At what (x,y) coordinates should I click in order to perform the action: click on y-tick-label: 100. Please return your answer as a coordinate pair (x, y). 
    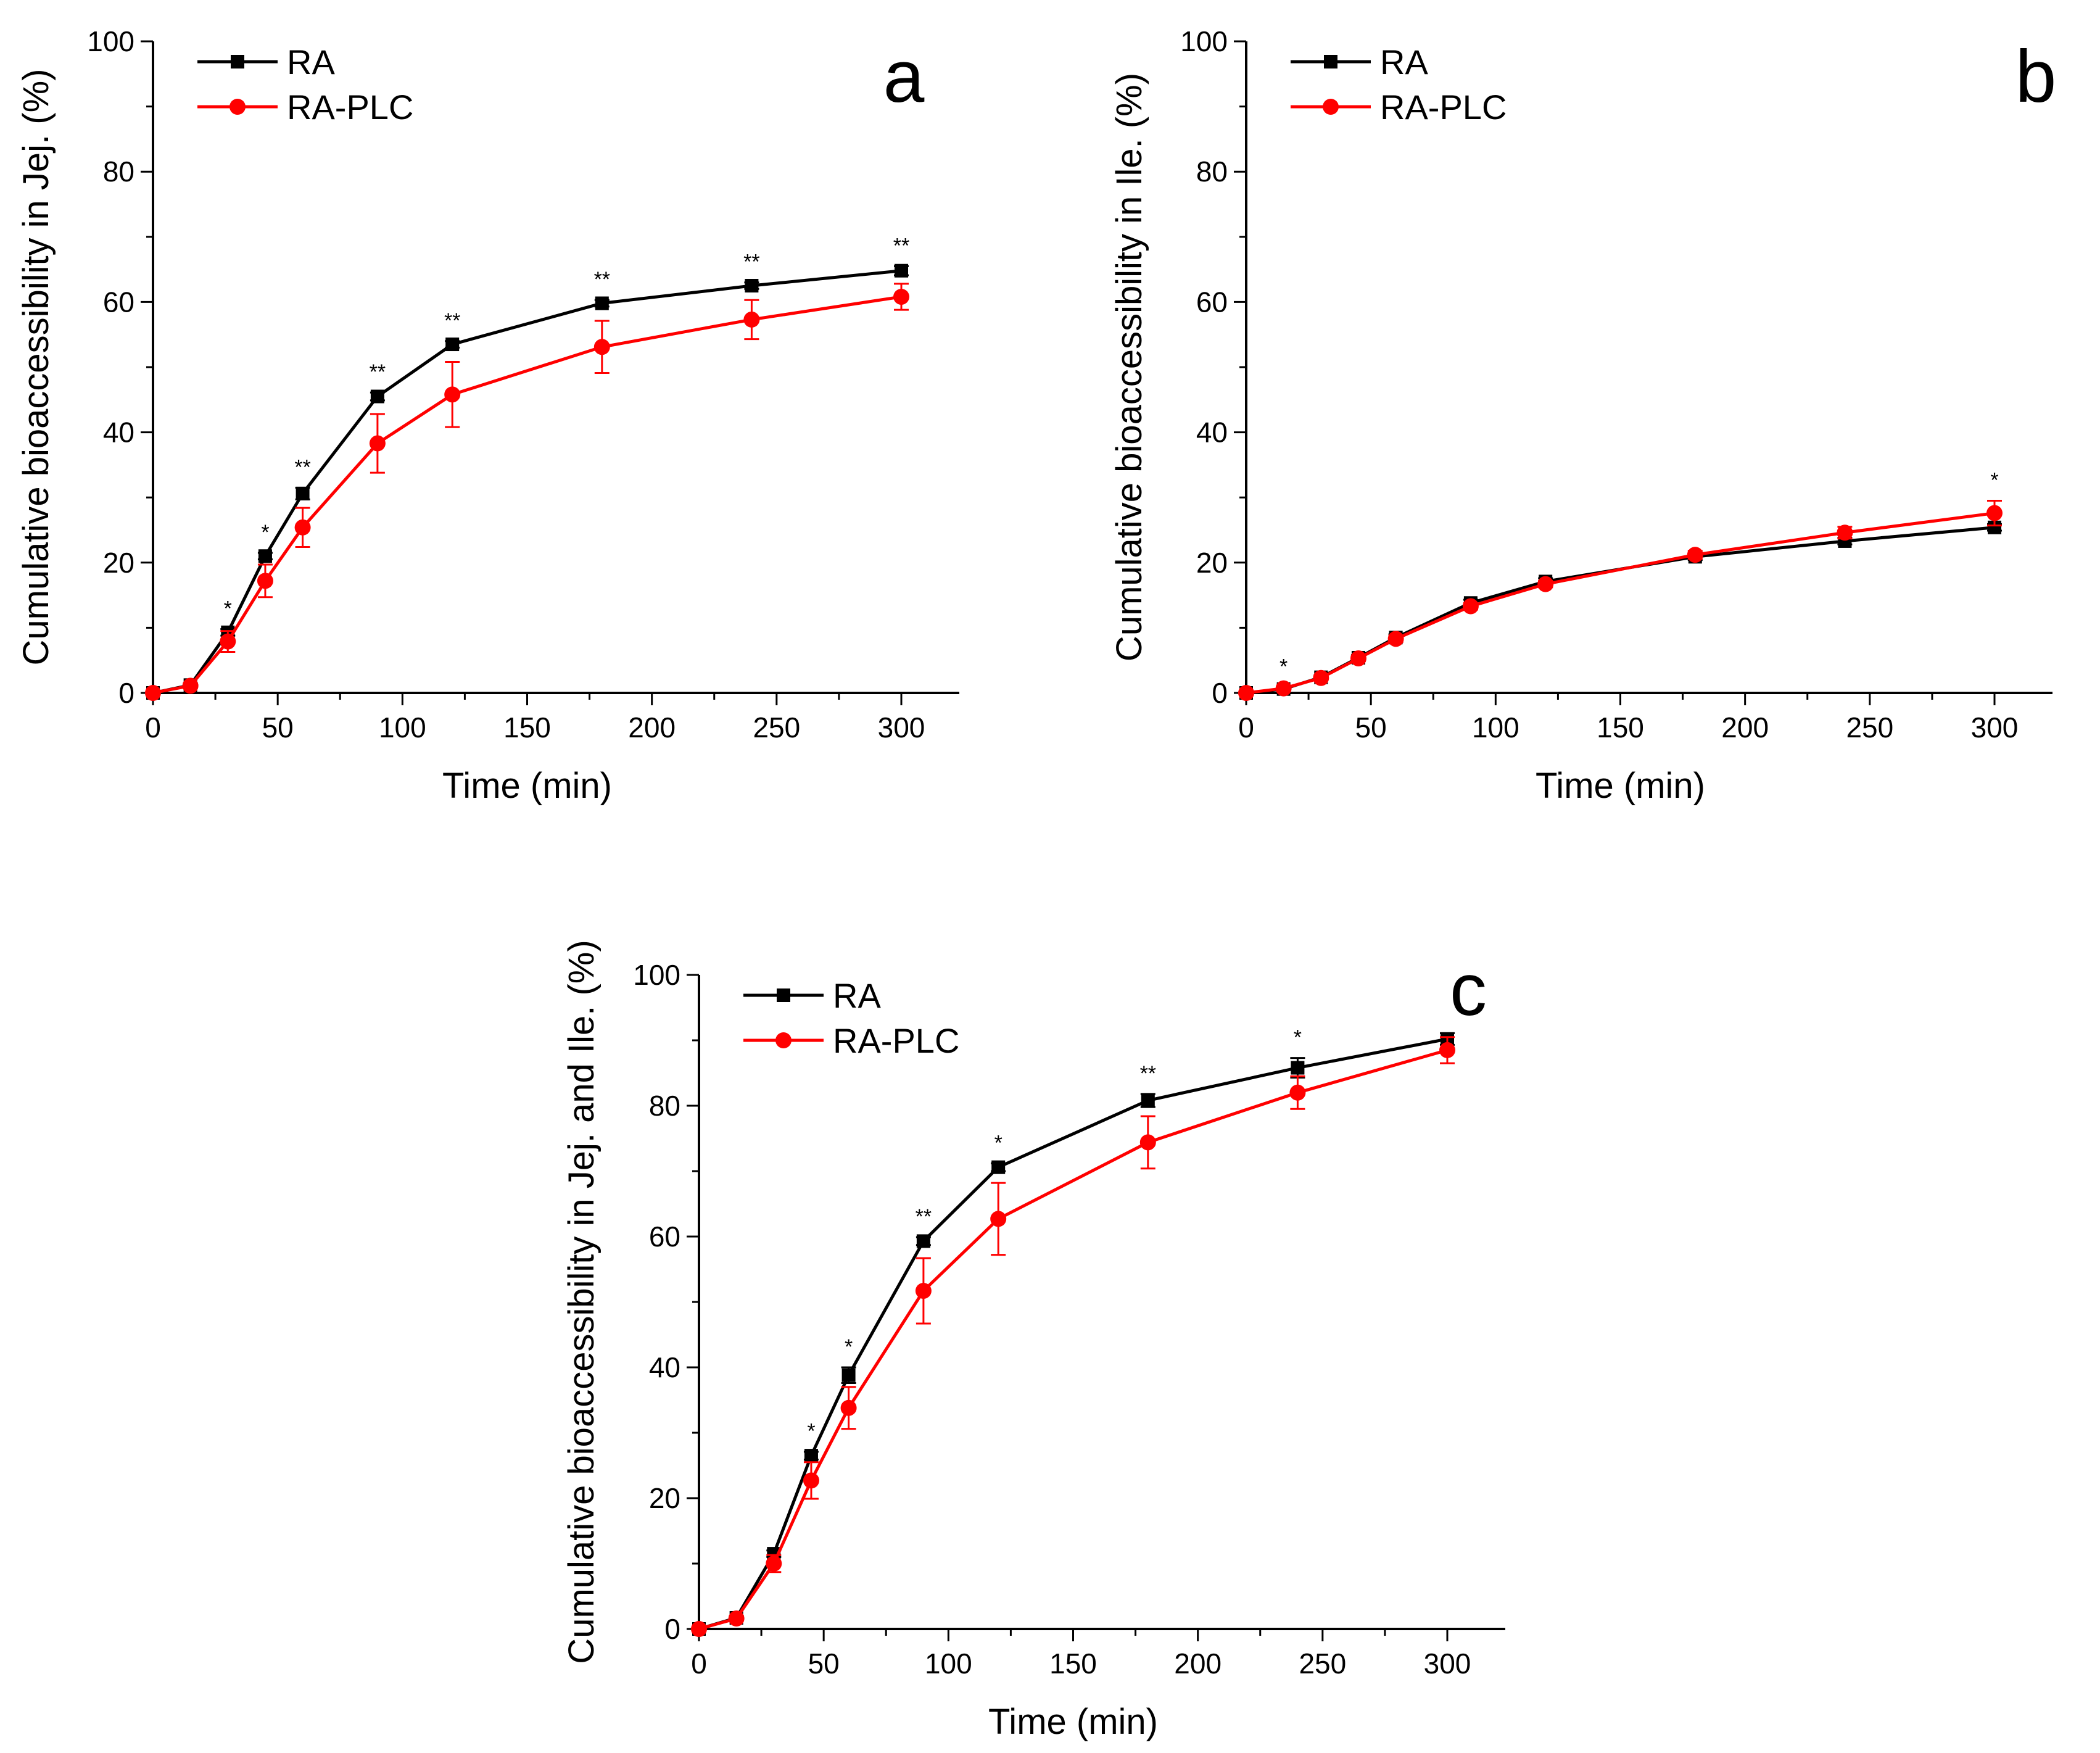
    Looking at the image, I should click on (1204, 41).